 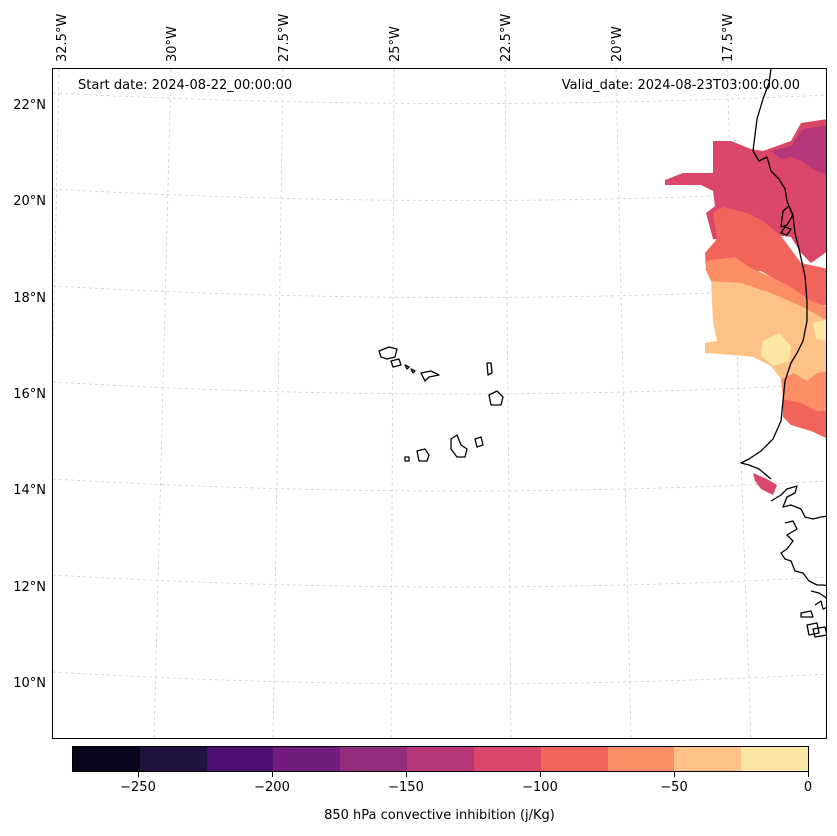 I want to click on lon-label: 17.5°W, so click(x=728, y=37).